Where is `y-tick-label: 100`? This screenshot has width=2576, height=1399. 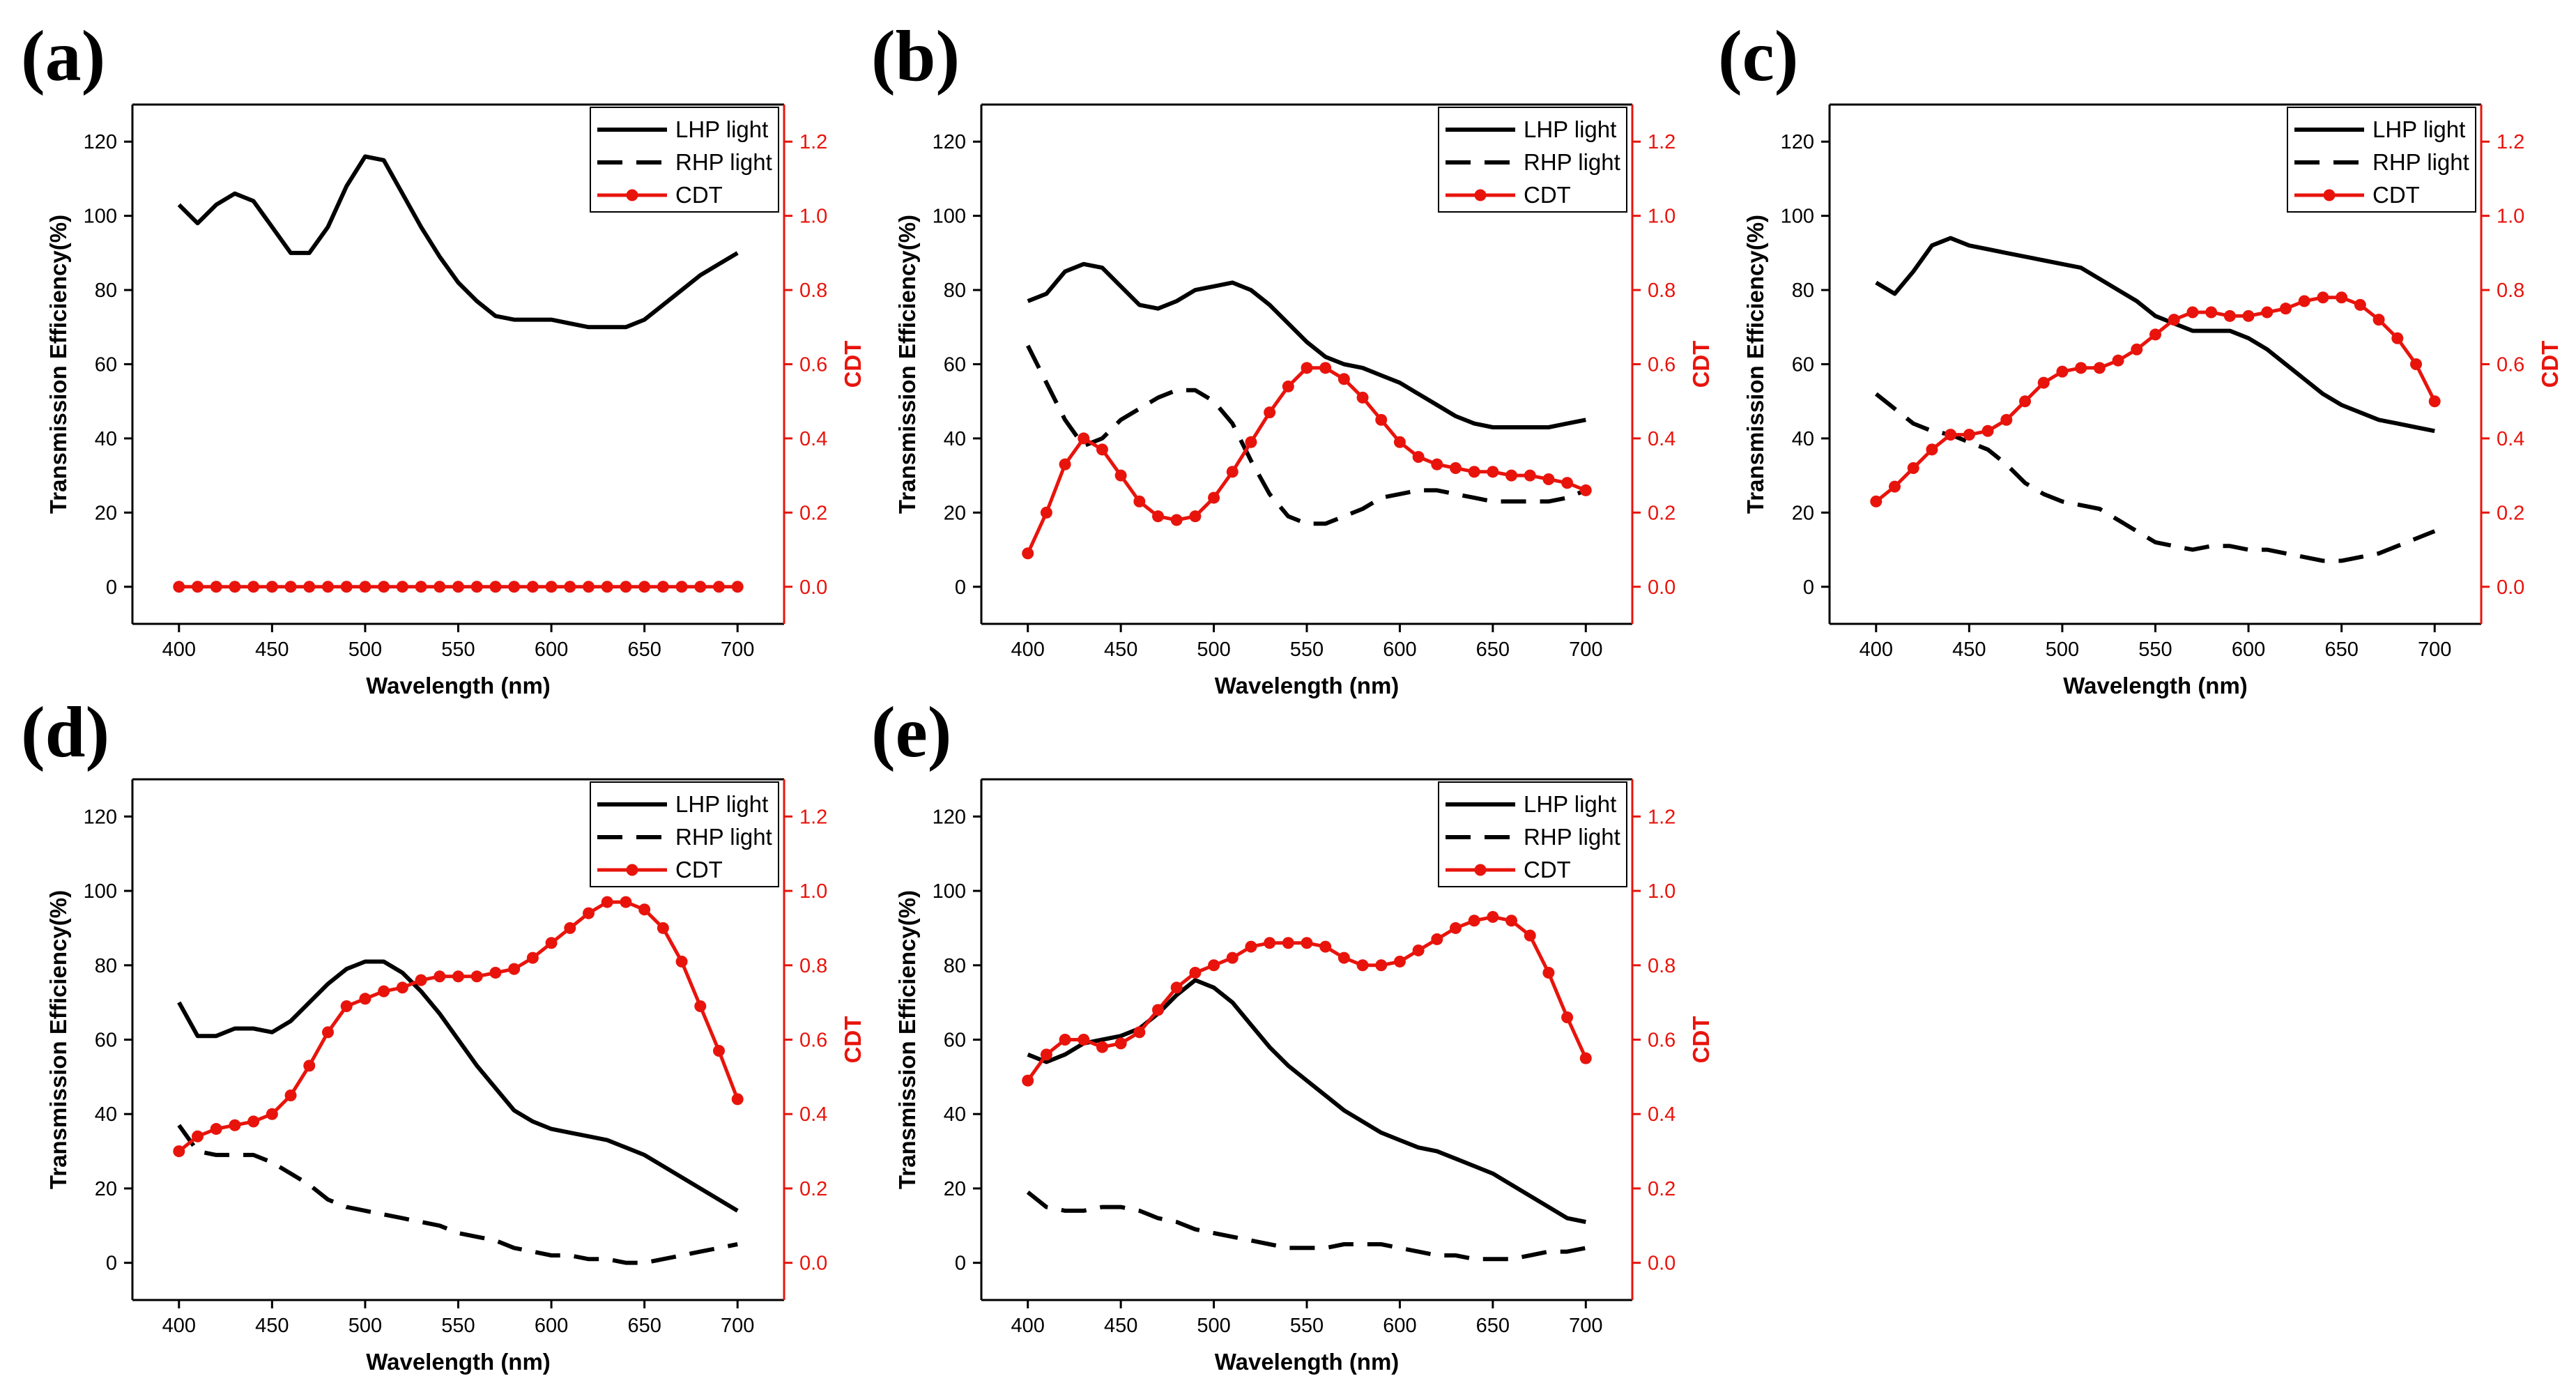 y-tick-label: 100 is located at coordinates (100, 891).